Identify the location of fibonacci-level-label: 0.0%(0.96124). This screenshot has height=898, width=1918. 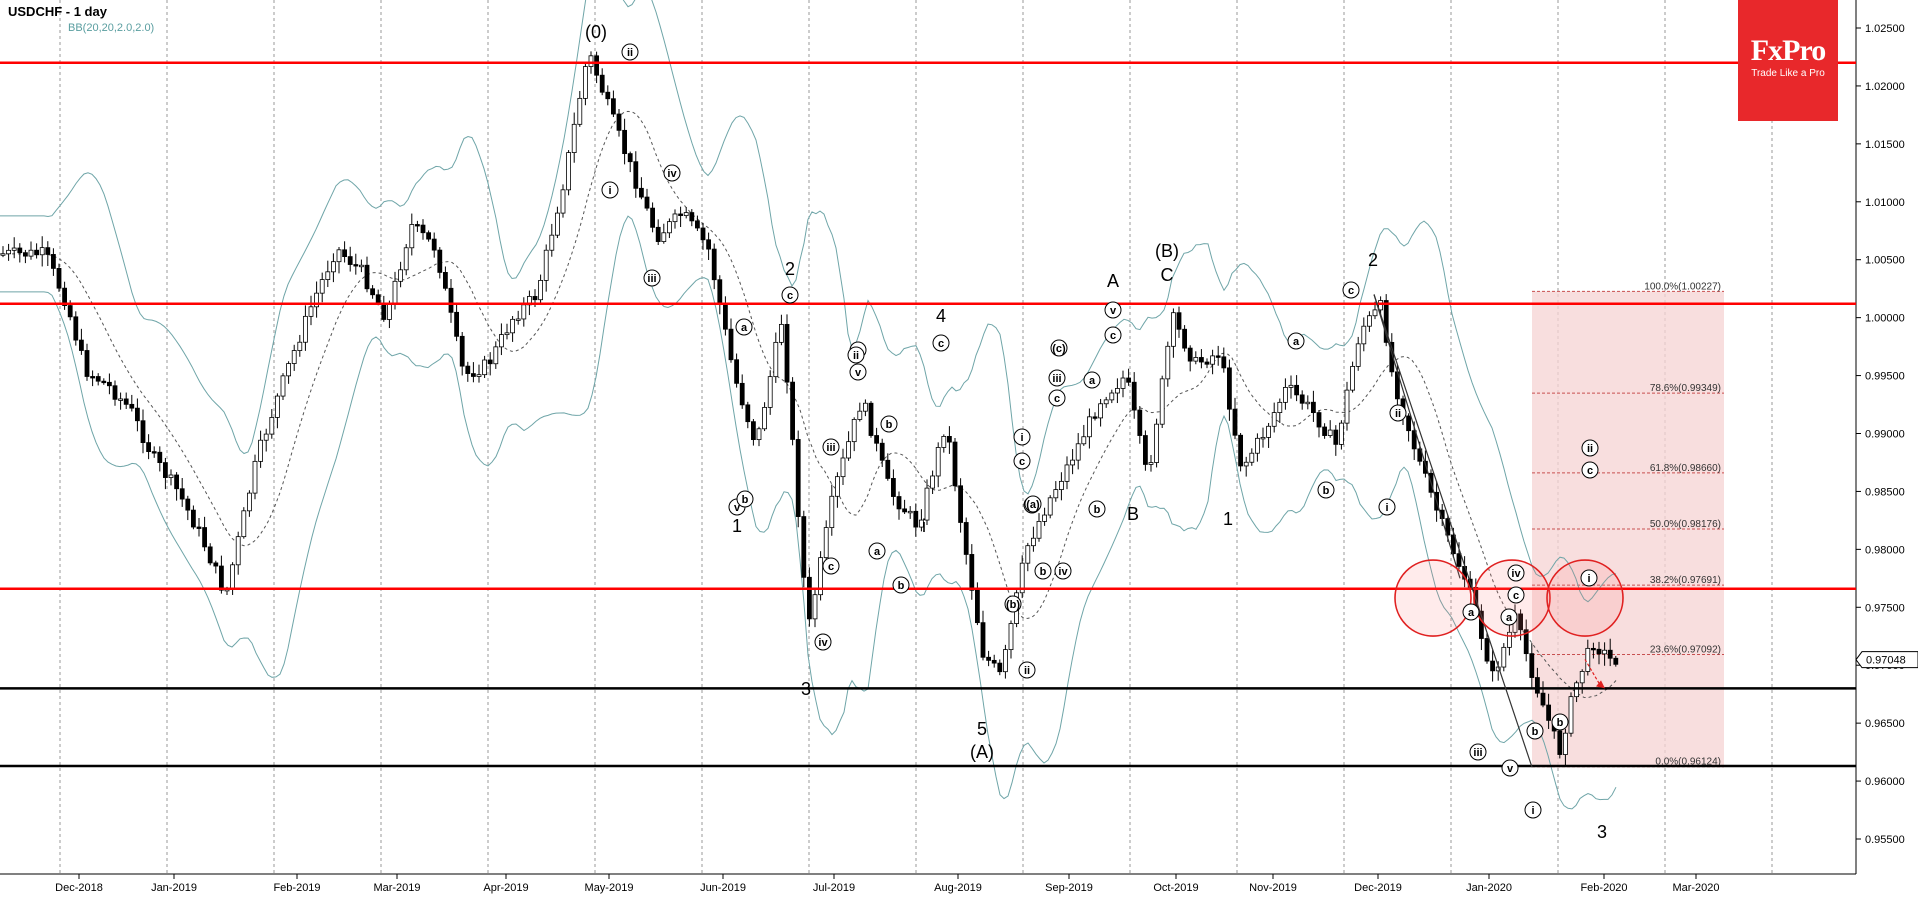
(1688, 762).